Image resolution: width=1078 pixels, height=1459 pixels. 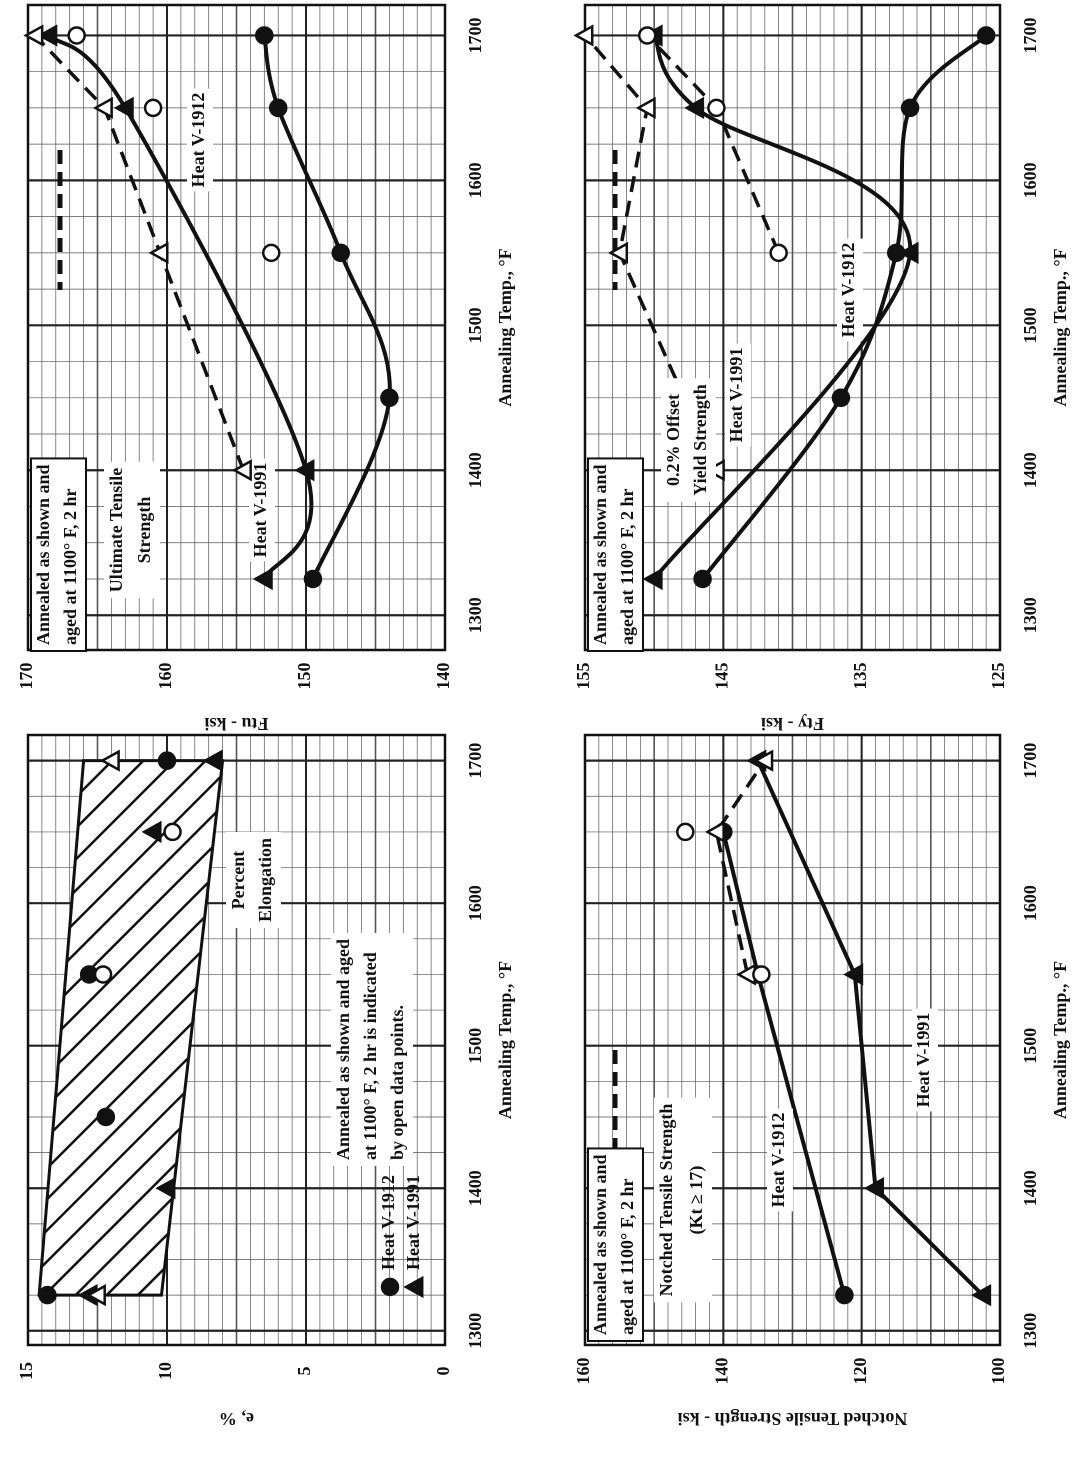 What do you see at coordinates (860, 1371) in the screenshot?
I see `y-tick-label: 120` at bounding box center [860, 1371].